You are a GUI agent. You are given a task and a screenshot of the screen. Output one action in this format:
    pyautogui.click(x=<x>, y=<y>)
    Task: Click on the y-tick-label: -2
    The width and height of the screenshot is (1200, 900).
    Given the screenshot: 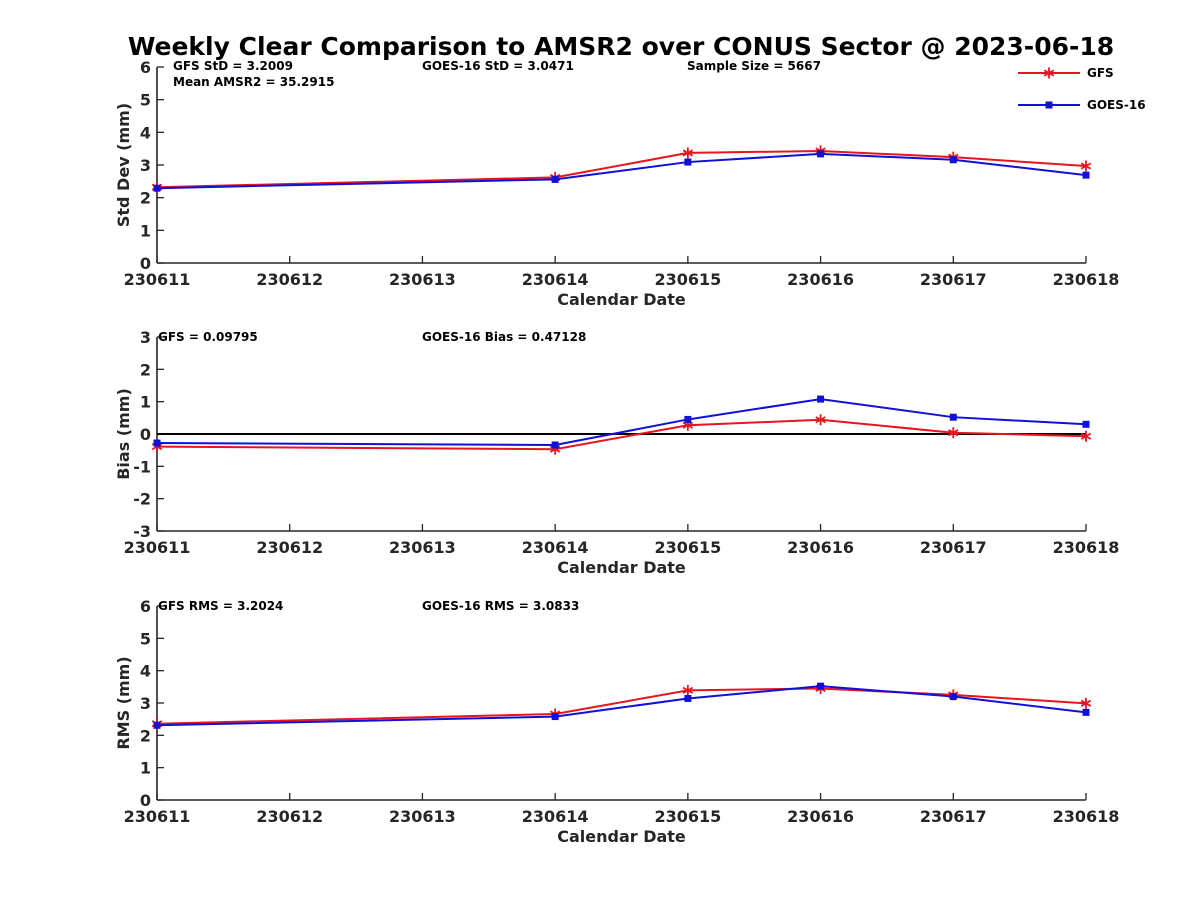 What is the action you would take?
    pyautogui.click(x=142, y=499)
    